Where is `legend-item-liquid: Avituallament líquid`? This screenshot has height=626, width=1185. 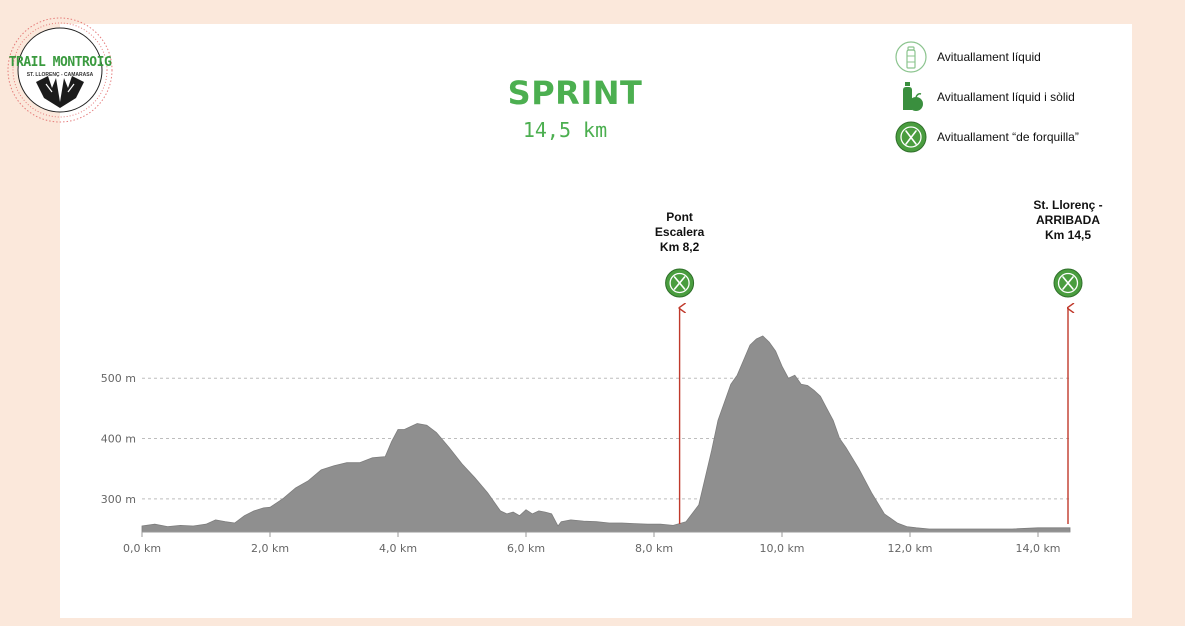 legend-item-liquid: Avituallament líquid is located at coordinates (1025, 57).